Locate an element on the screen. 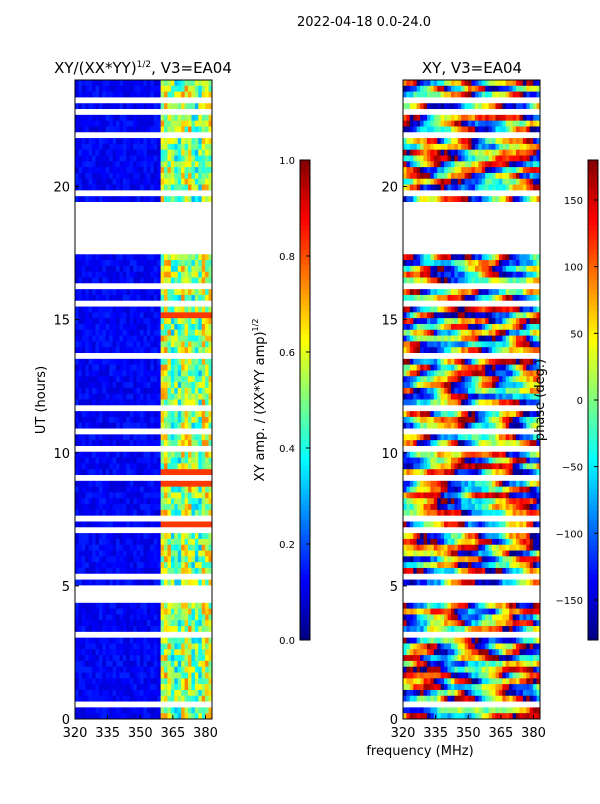 The height and width of the screenshot is (804, 600). colorbar-tick-label: 0.6 is located at coordinates (287, 353).